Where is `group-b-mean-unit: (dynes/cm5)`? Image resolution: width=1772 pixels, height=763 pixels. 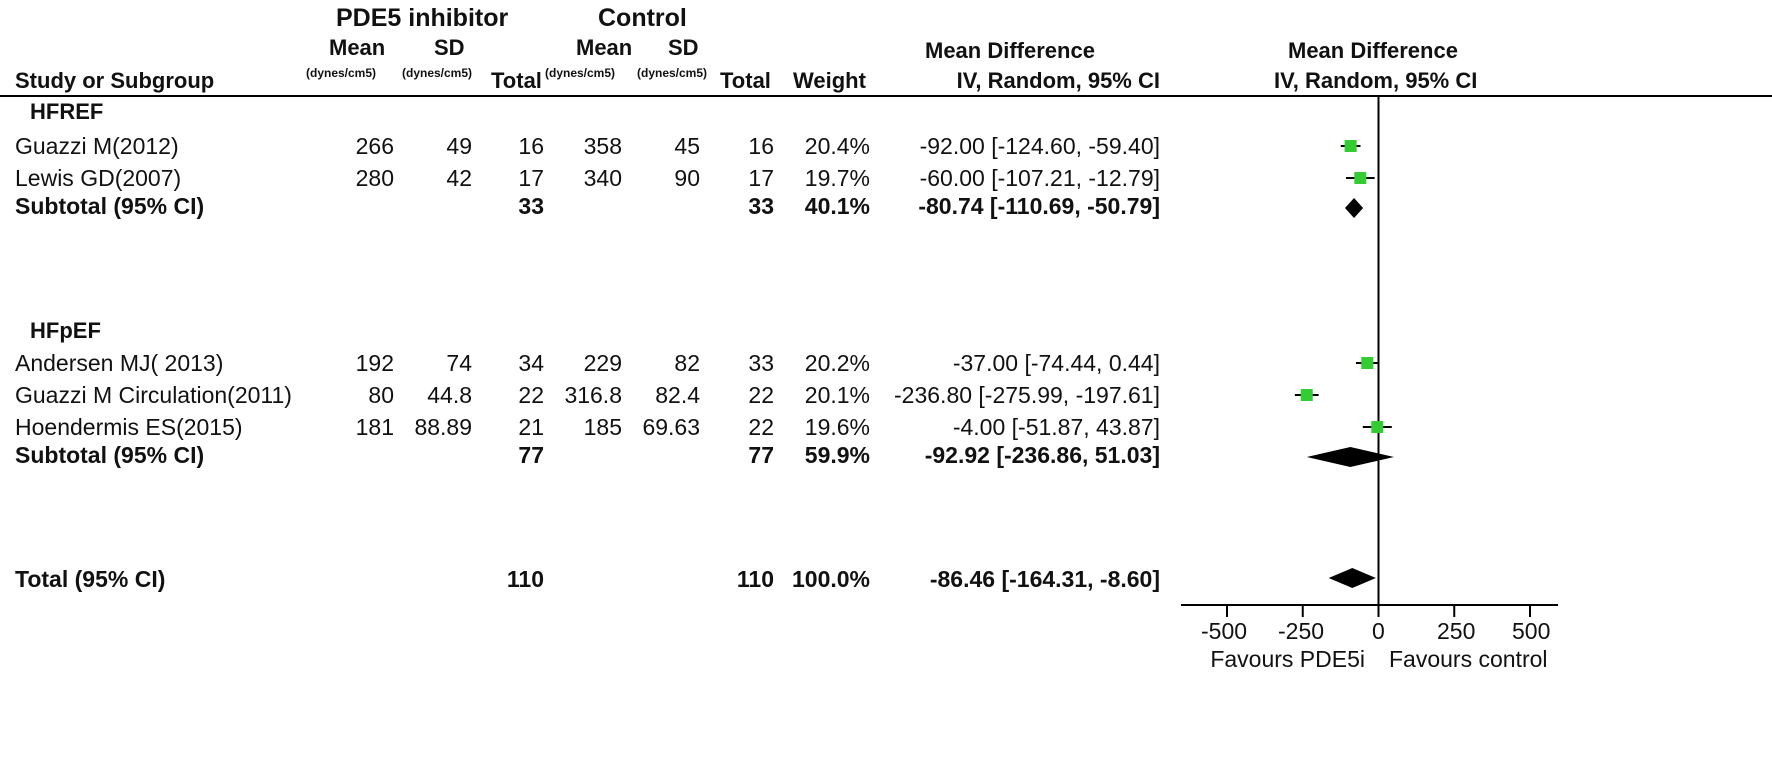 group-b-mean-unit: (dynes/cm5) is located at coordinates (580, 73).